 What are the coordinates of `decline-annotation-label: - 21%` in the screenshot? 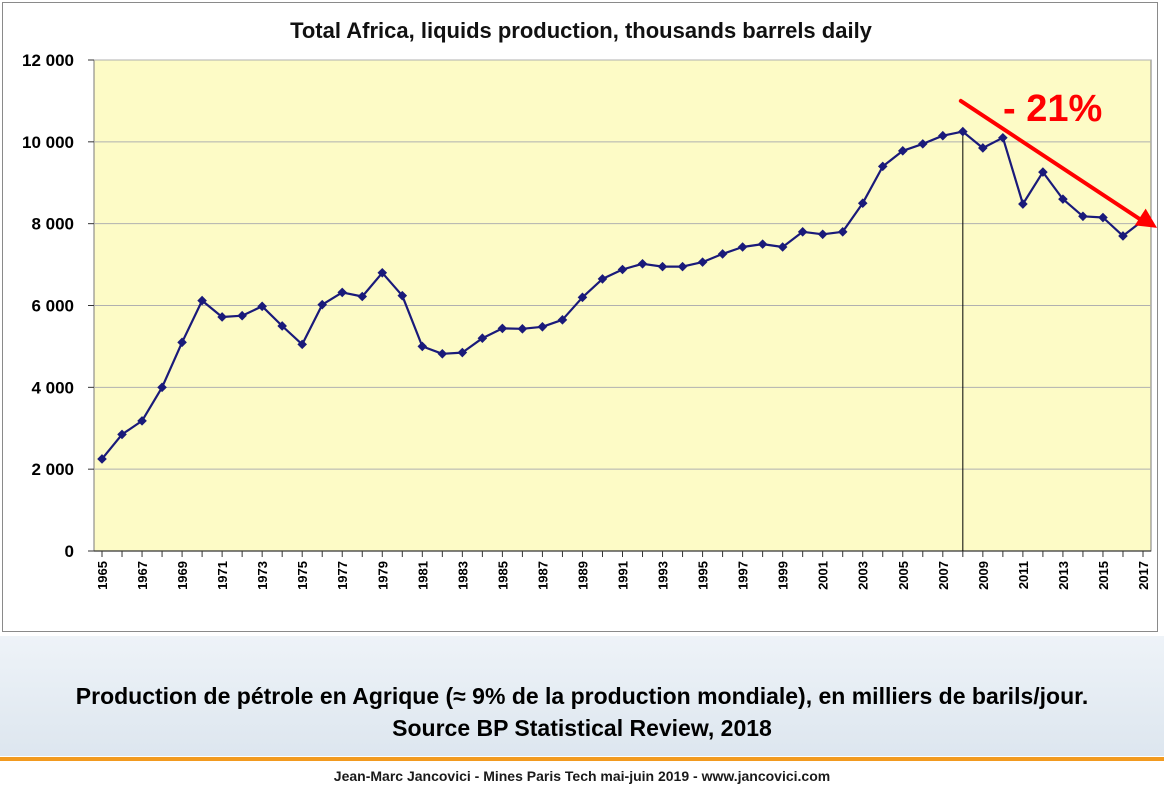 It's located at (1052, 109).